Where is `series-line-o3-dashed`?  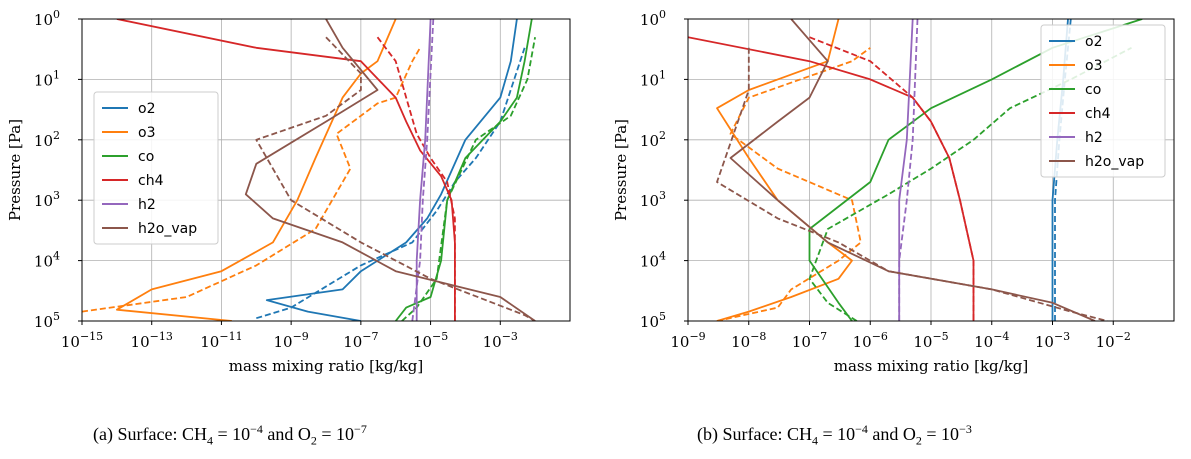 series-line-o3-dashed is located at coordinates (793, 184).